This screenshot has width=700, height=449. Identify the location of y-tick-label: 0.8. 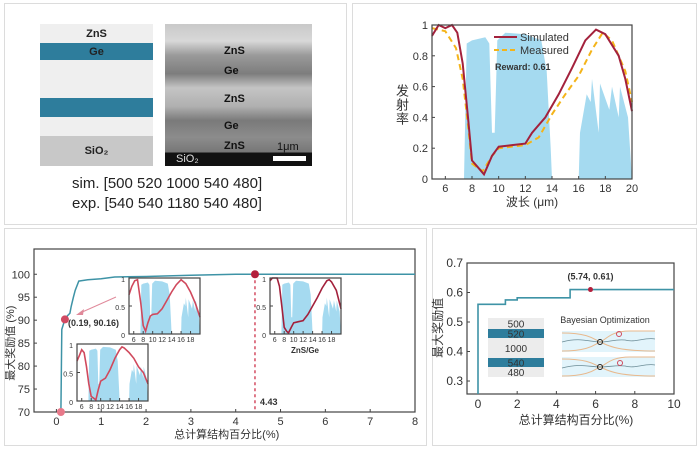
(420, 57).